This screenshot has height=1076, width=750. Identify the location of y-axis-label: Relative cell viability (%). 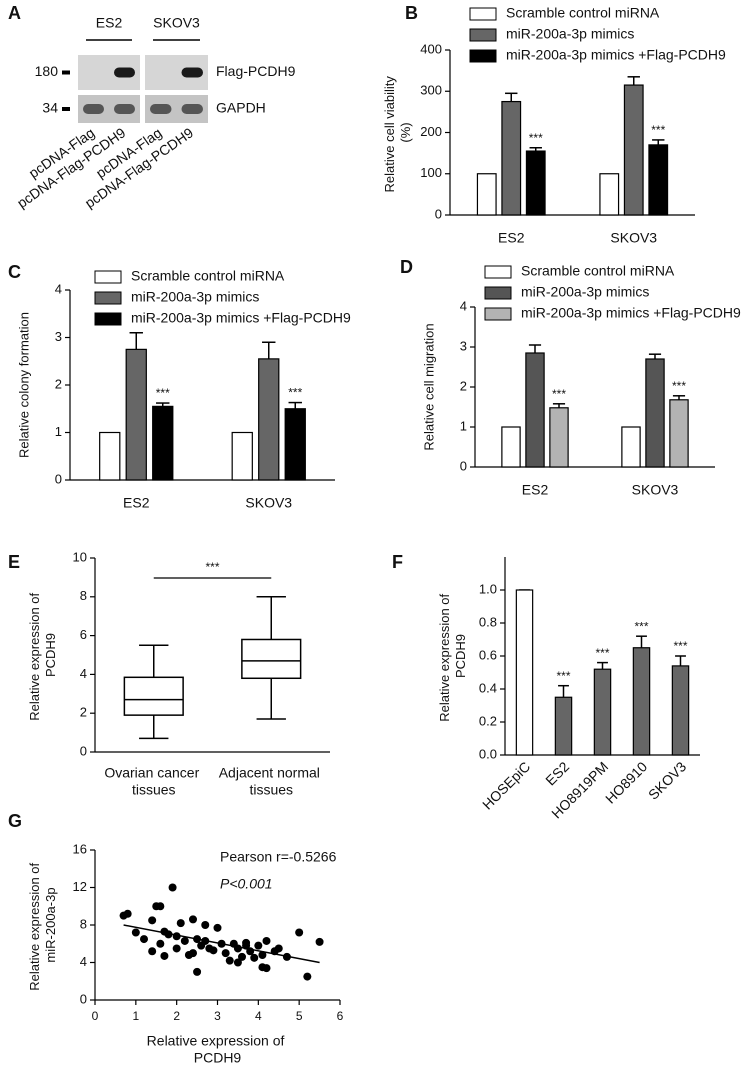
(397, 133).